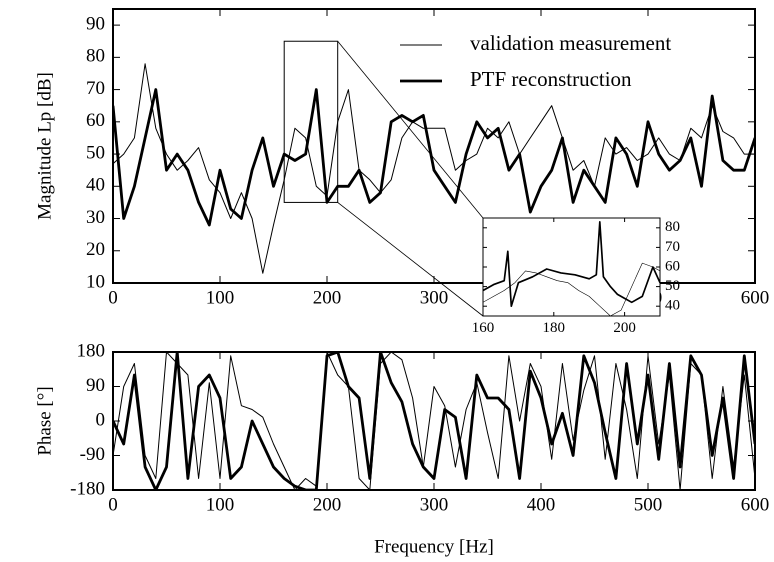  I want to click on legend-label: validation measurement, so click(570, 43).